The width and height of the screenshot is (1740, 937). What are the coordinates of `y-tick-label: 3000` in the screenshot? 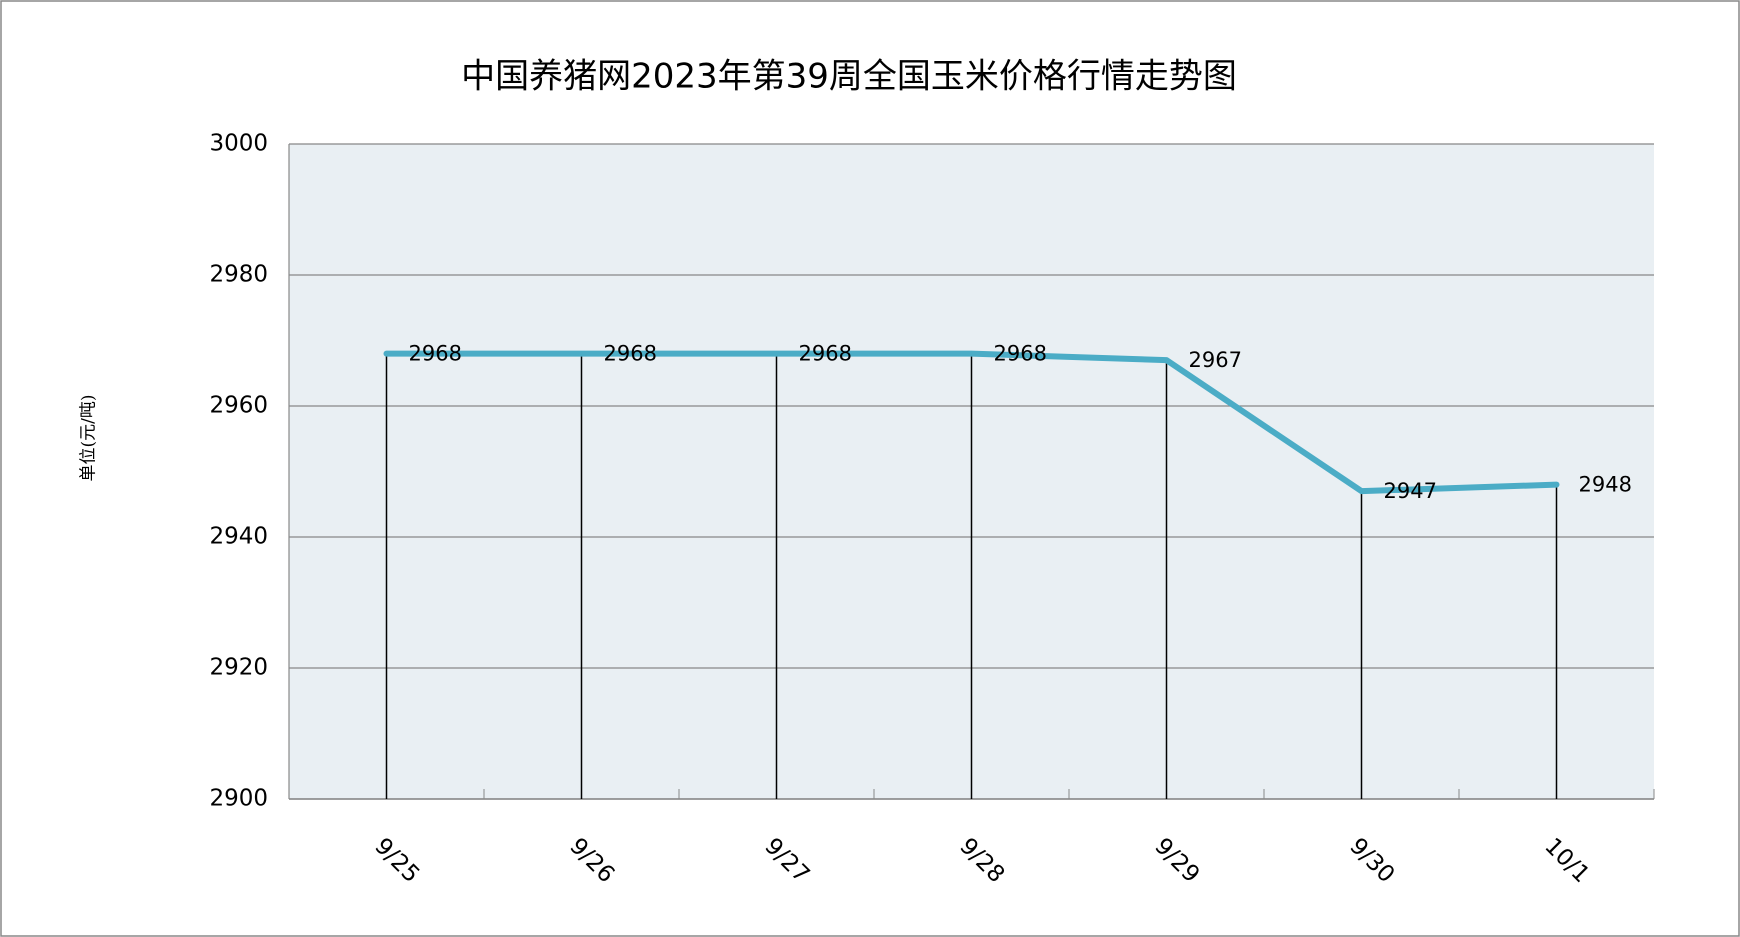 It's located at (238, 144).